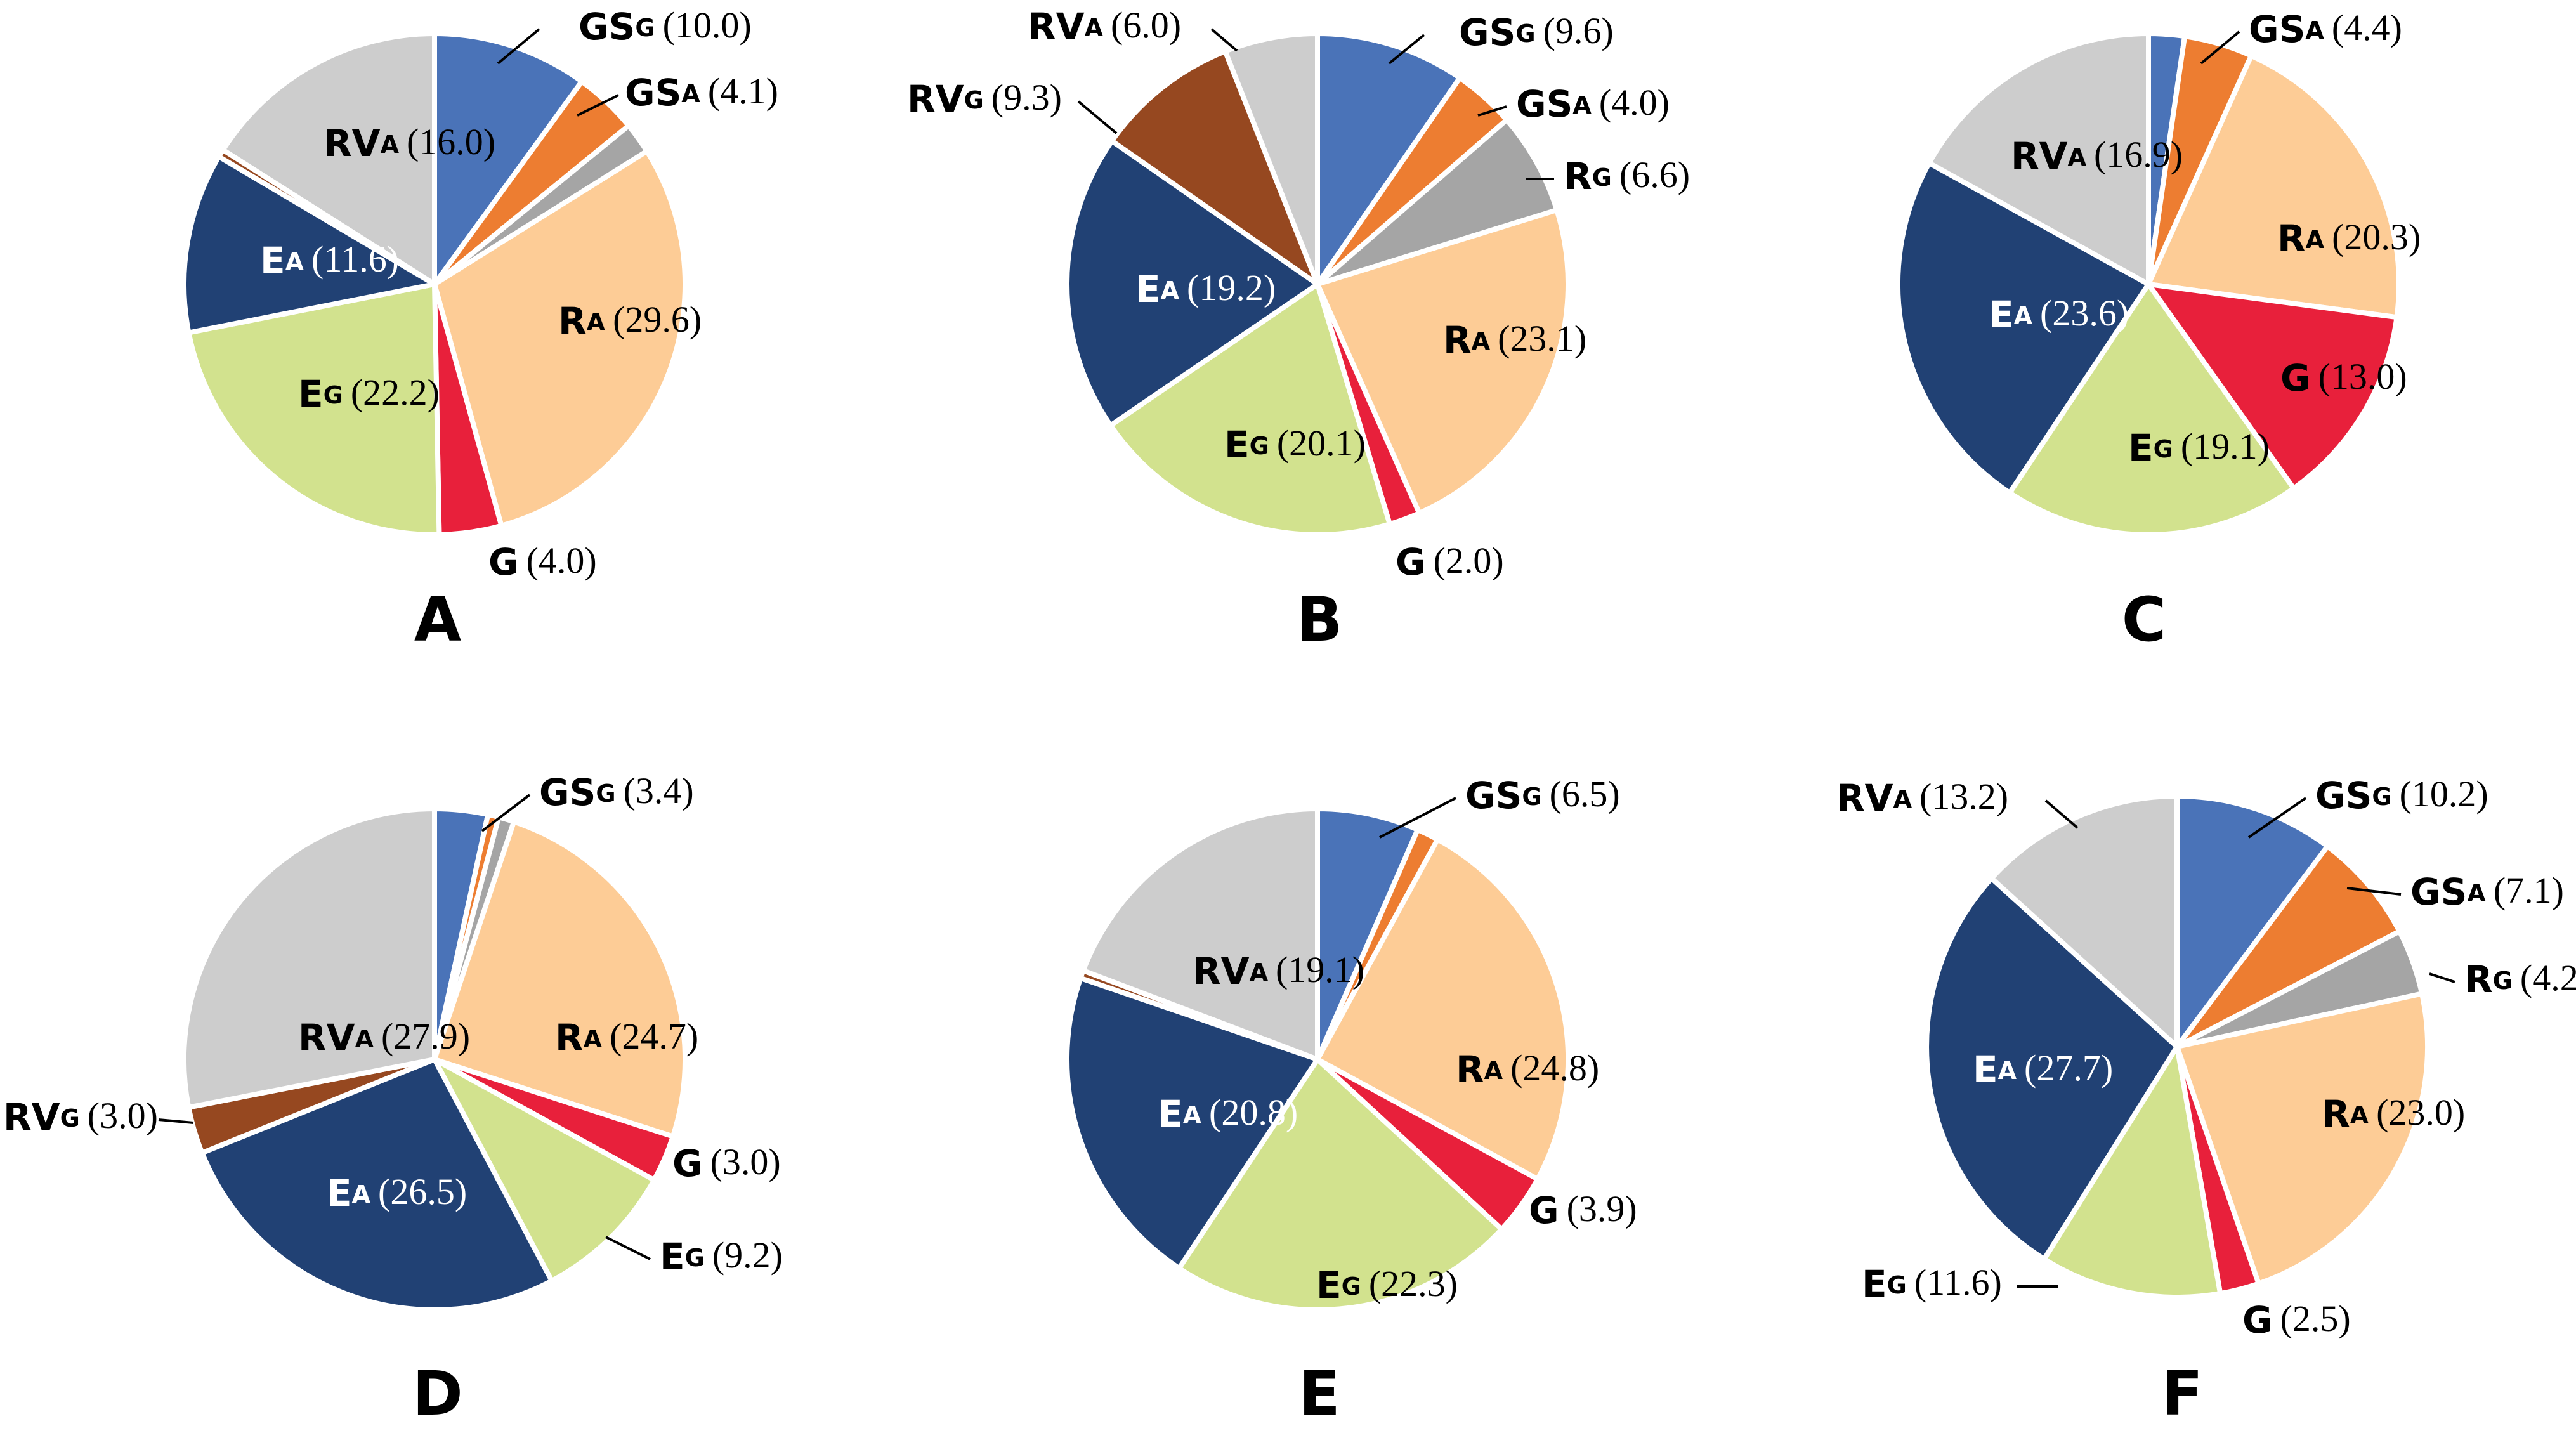  Describe the element at coordinates (1319, 619) in the screenshot. I see `panel-label-b: B` at that location.